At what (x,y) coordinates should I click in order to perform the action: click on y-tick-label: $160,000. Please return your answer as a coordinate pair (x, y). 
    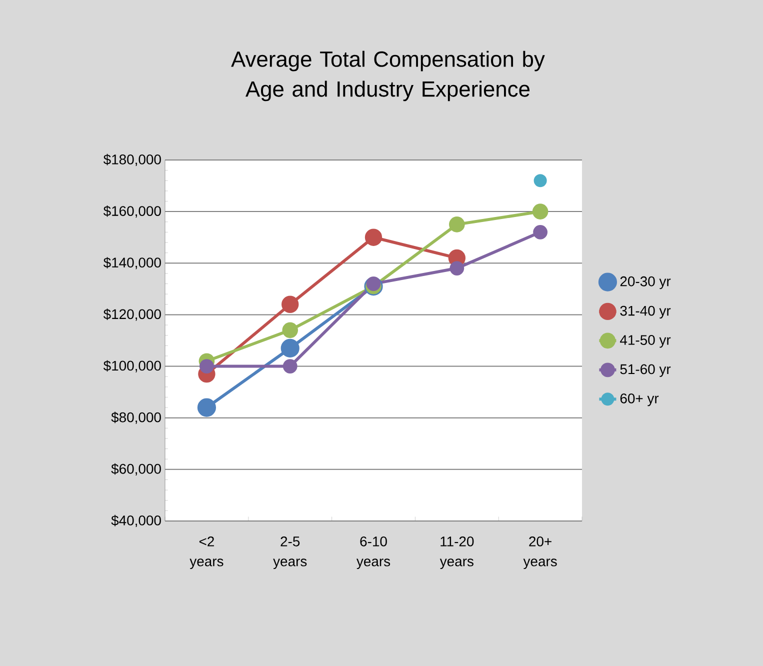
    Looking at the image, I should click on (132, 212).